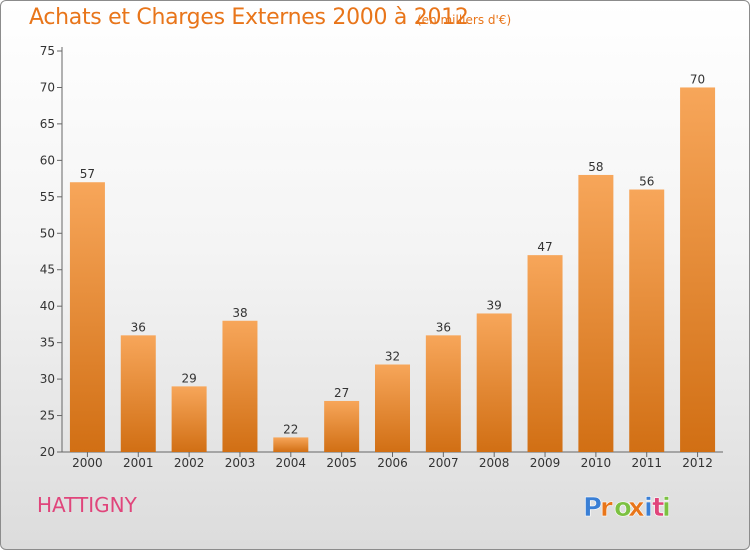 The image size is (750, 550). I want to click on y-tick-label: 20, so click(47, 452).